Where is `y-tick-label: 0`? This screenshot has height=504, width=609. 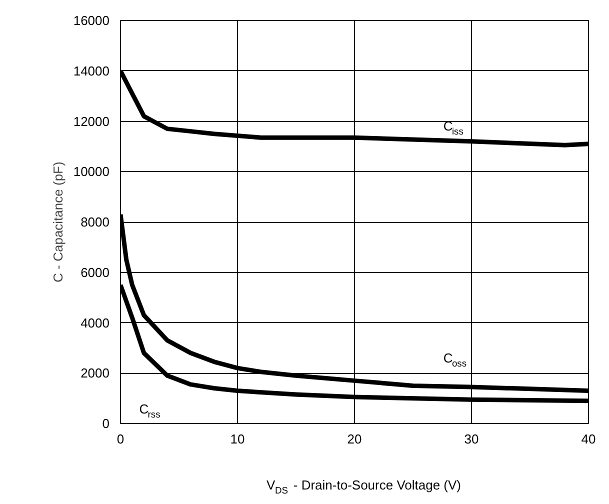 y-tick-label: 0 is located at coordinates (106, 423).